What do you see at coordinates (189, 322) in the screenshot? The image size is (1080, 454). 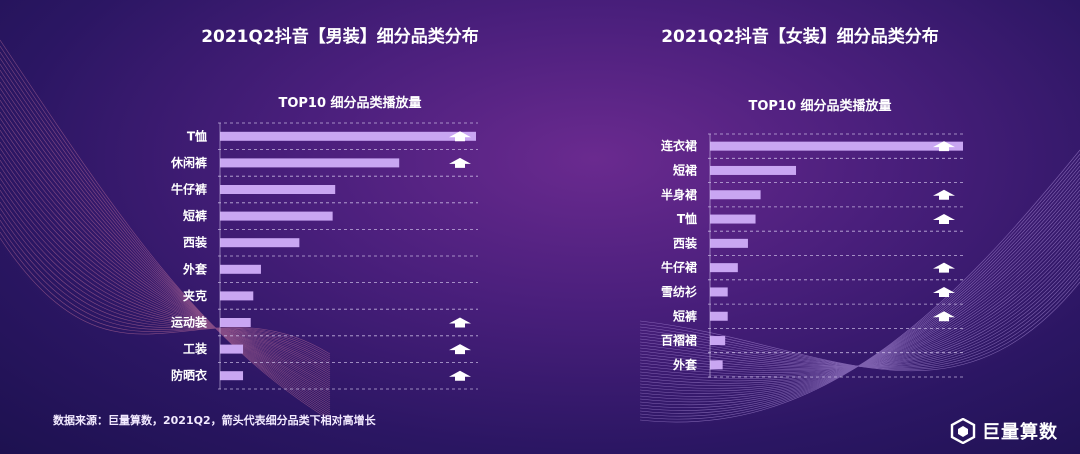 I see `male-category-label: 运动装` at bounding box center [189, 322].